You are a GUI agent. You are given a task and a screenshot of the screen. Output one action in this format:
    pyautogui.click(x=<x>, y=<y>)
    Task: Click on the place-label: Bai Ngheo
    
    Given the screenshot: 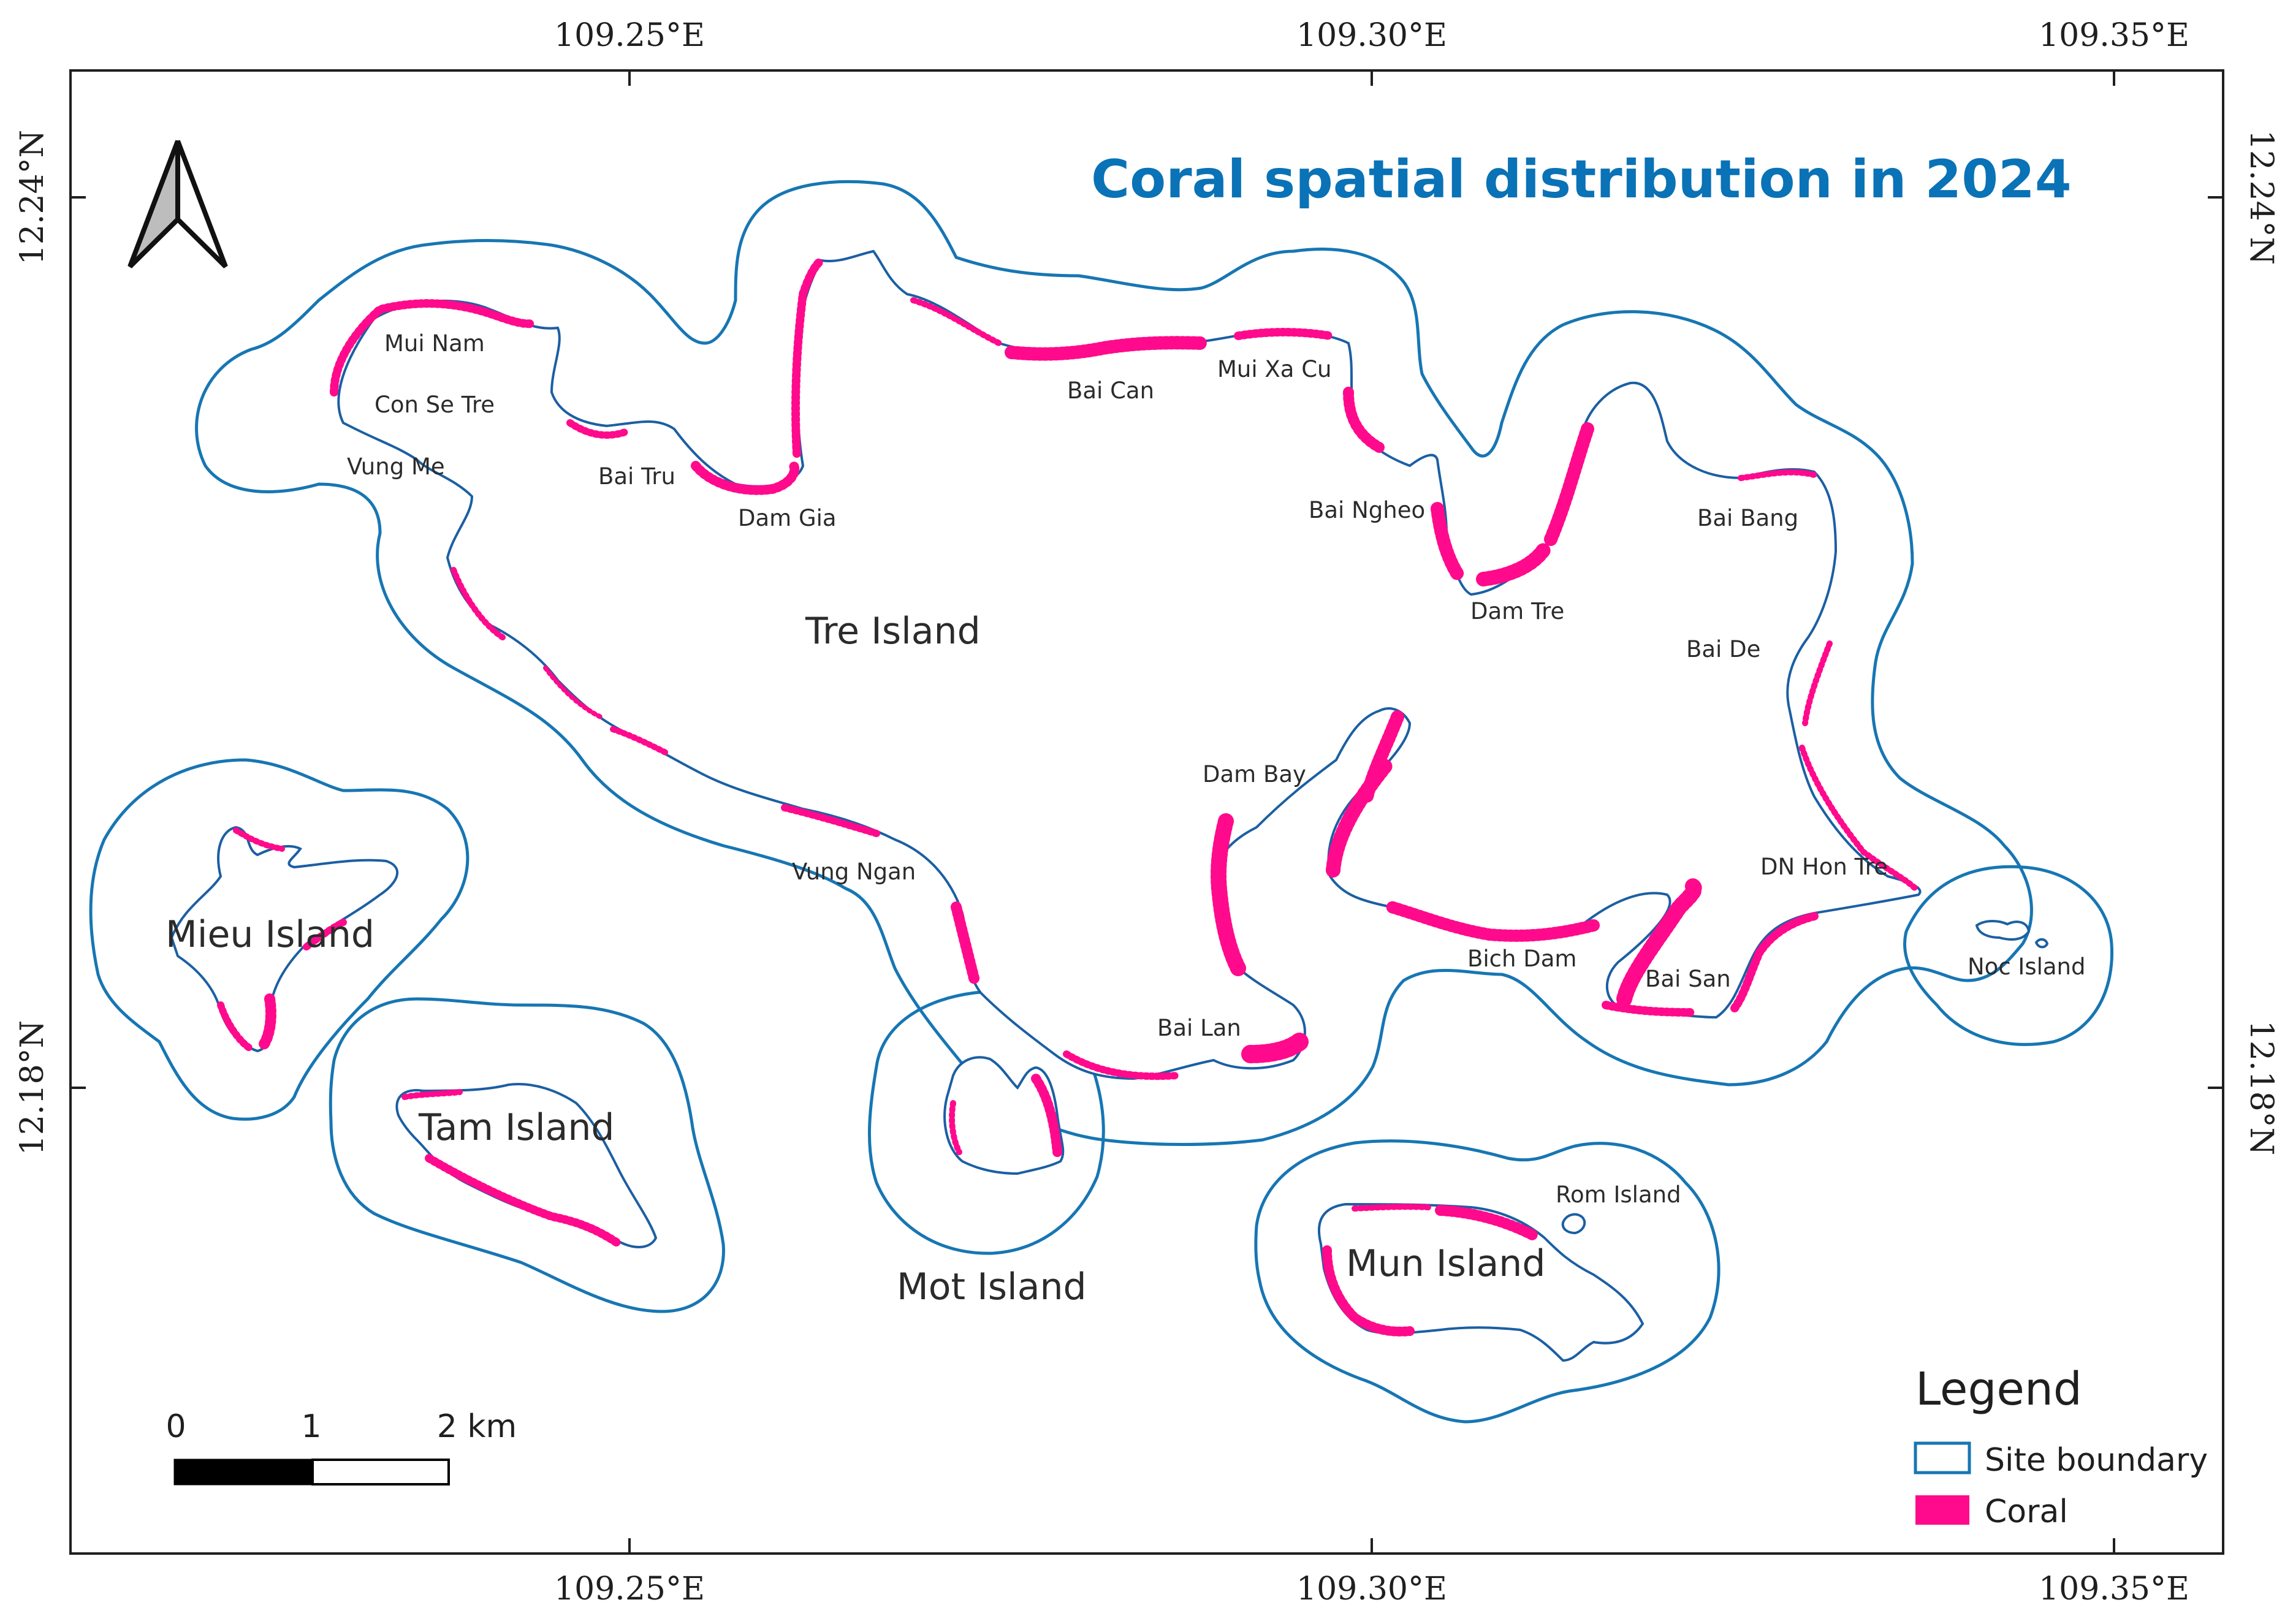 What is the action you would take?
    pyautogui.click(x=1367, y=510)
    